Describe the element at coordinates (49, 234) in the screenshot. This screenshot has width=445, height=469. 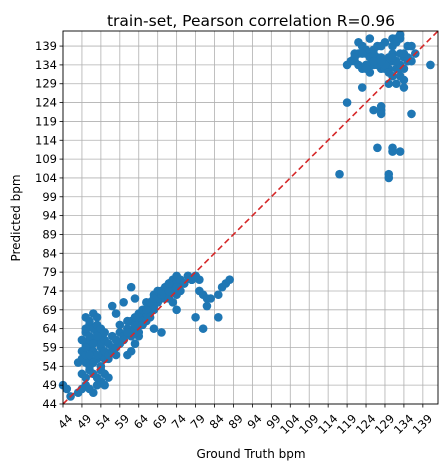
I see `y-tick-label: 89` at that location.